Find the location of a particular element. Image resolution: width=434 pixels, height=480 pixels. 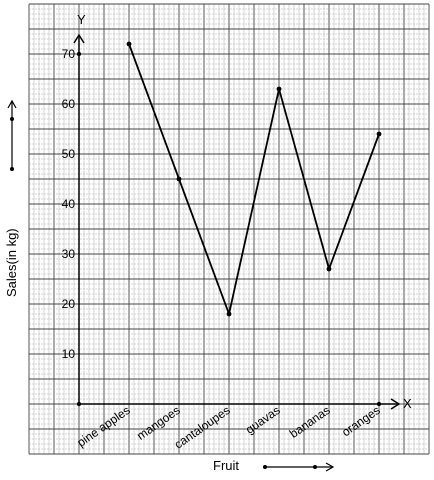

y-tick-labels: 10 20 30 40 50 60 70 is located at coordinates (69, 204).